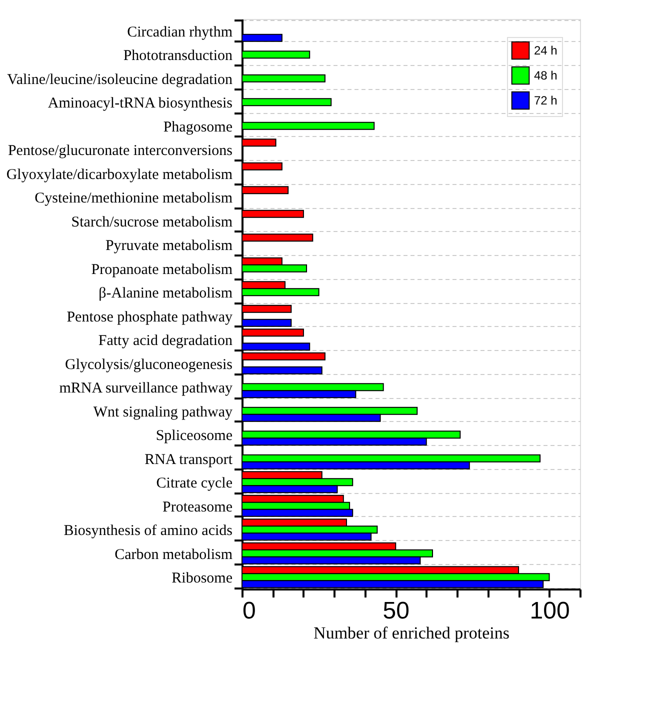  What do you see at coordinates (197, 507) in the screenshot?
I see `y-tick-label: Proteasome` at bounding box center [197, 507].